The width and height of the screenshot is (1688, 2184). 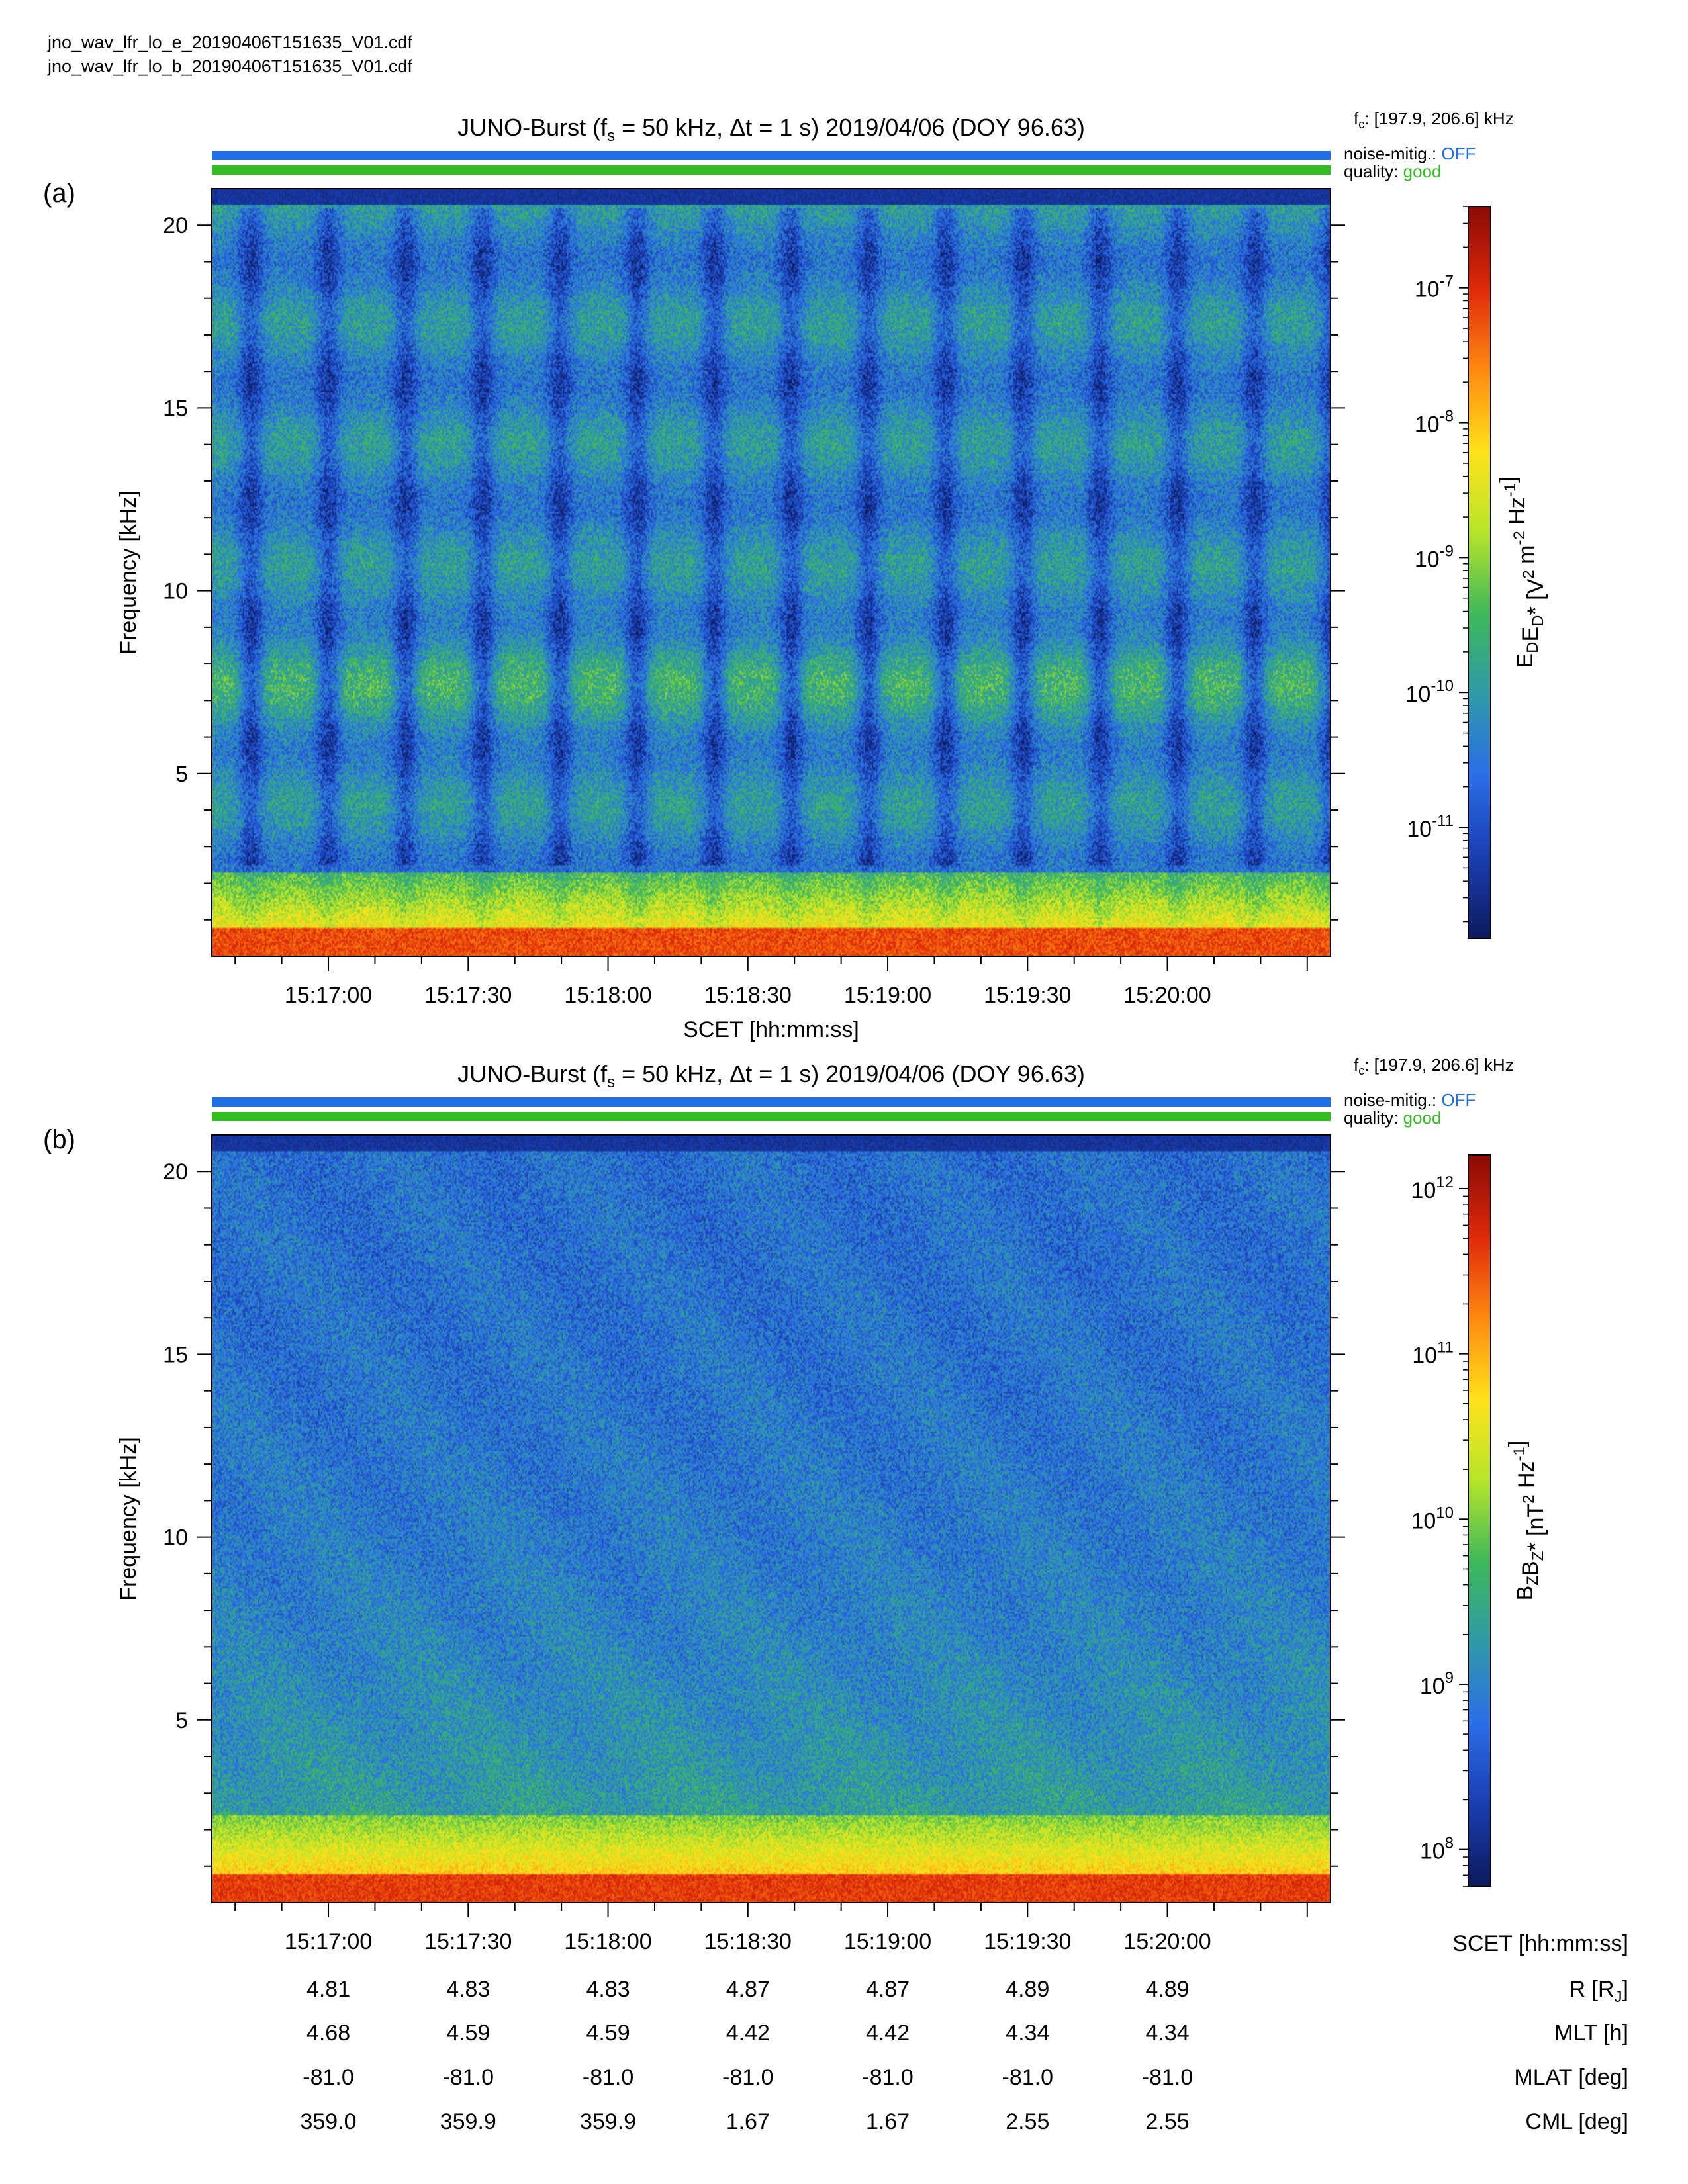 I want to click on colorbar-tick-label: 10⁻⁹, so click(x=1434, y=557).